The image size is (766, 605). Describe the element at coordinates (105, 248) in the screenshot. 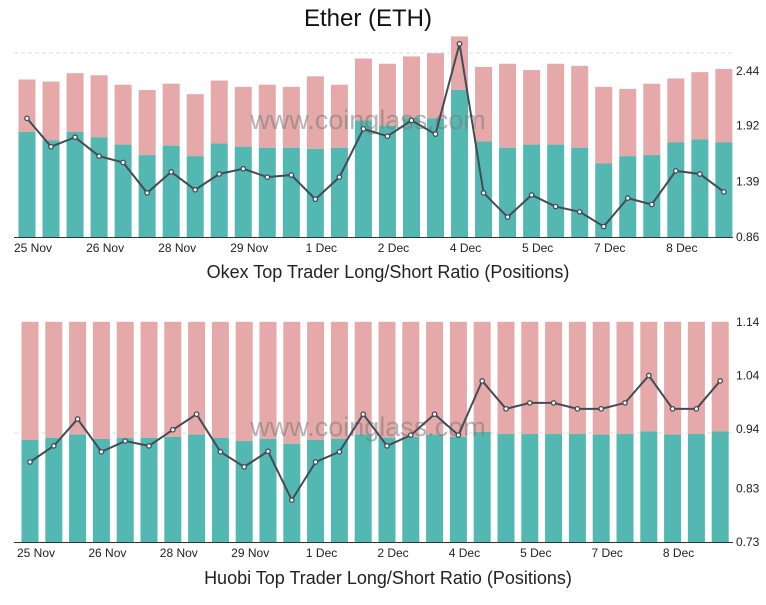

I see `x-tick-label: 26 Nov` at that location.